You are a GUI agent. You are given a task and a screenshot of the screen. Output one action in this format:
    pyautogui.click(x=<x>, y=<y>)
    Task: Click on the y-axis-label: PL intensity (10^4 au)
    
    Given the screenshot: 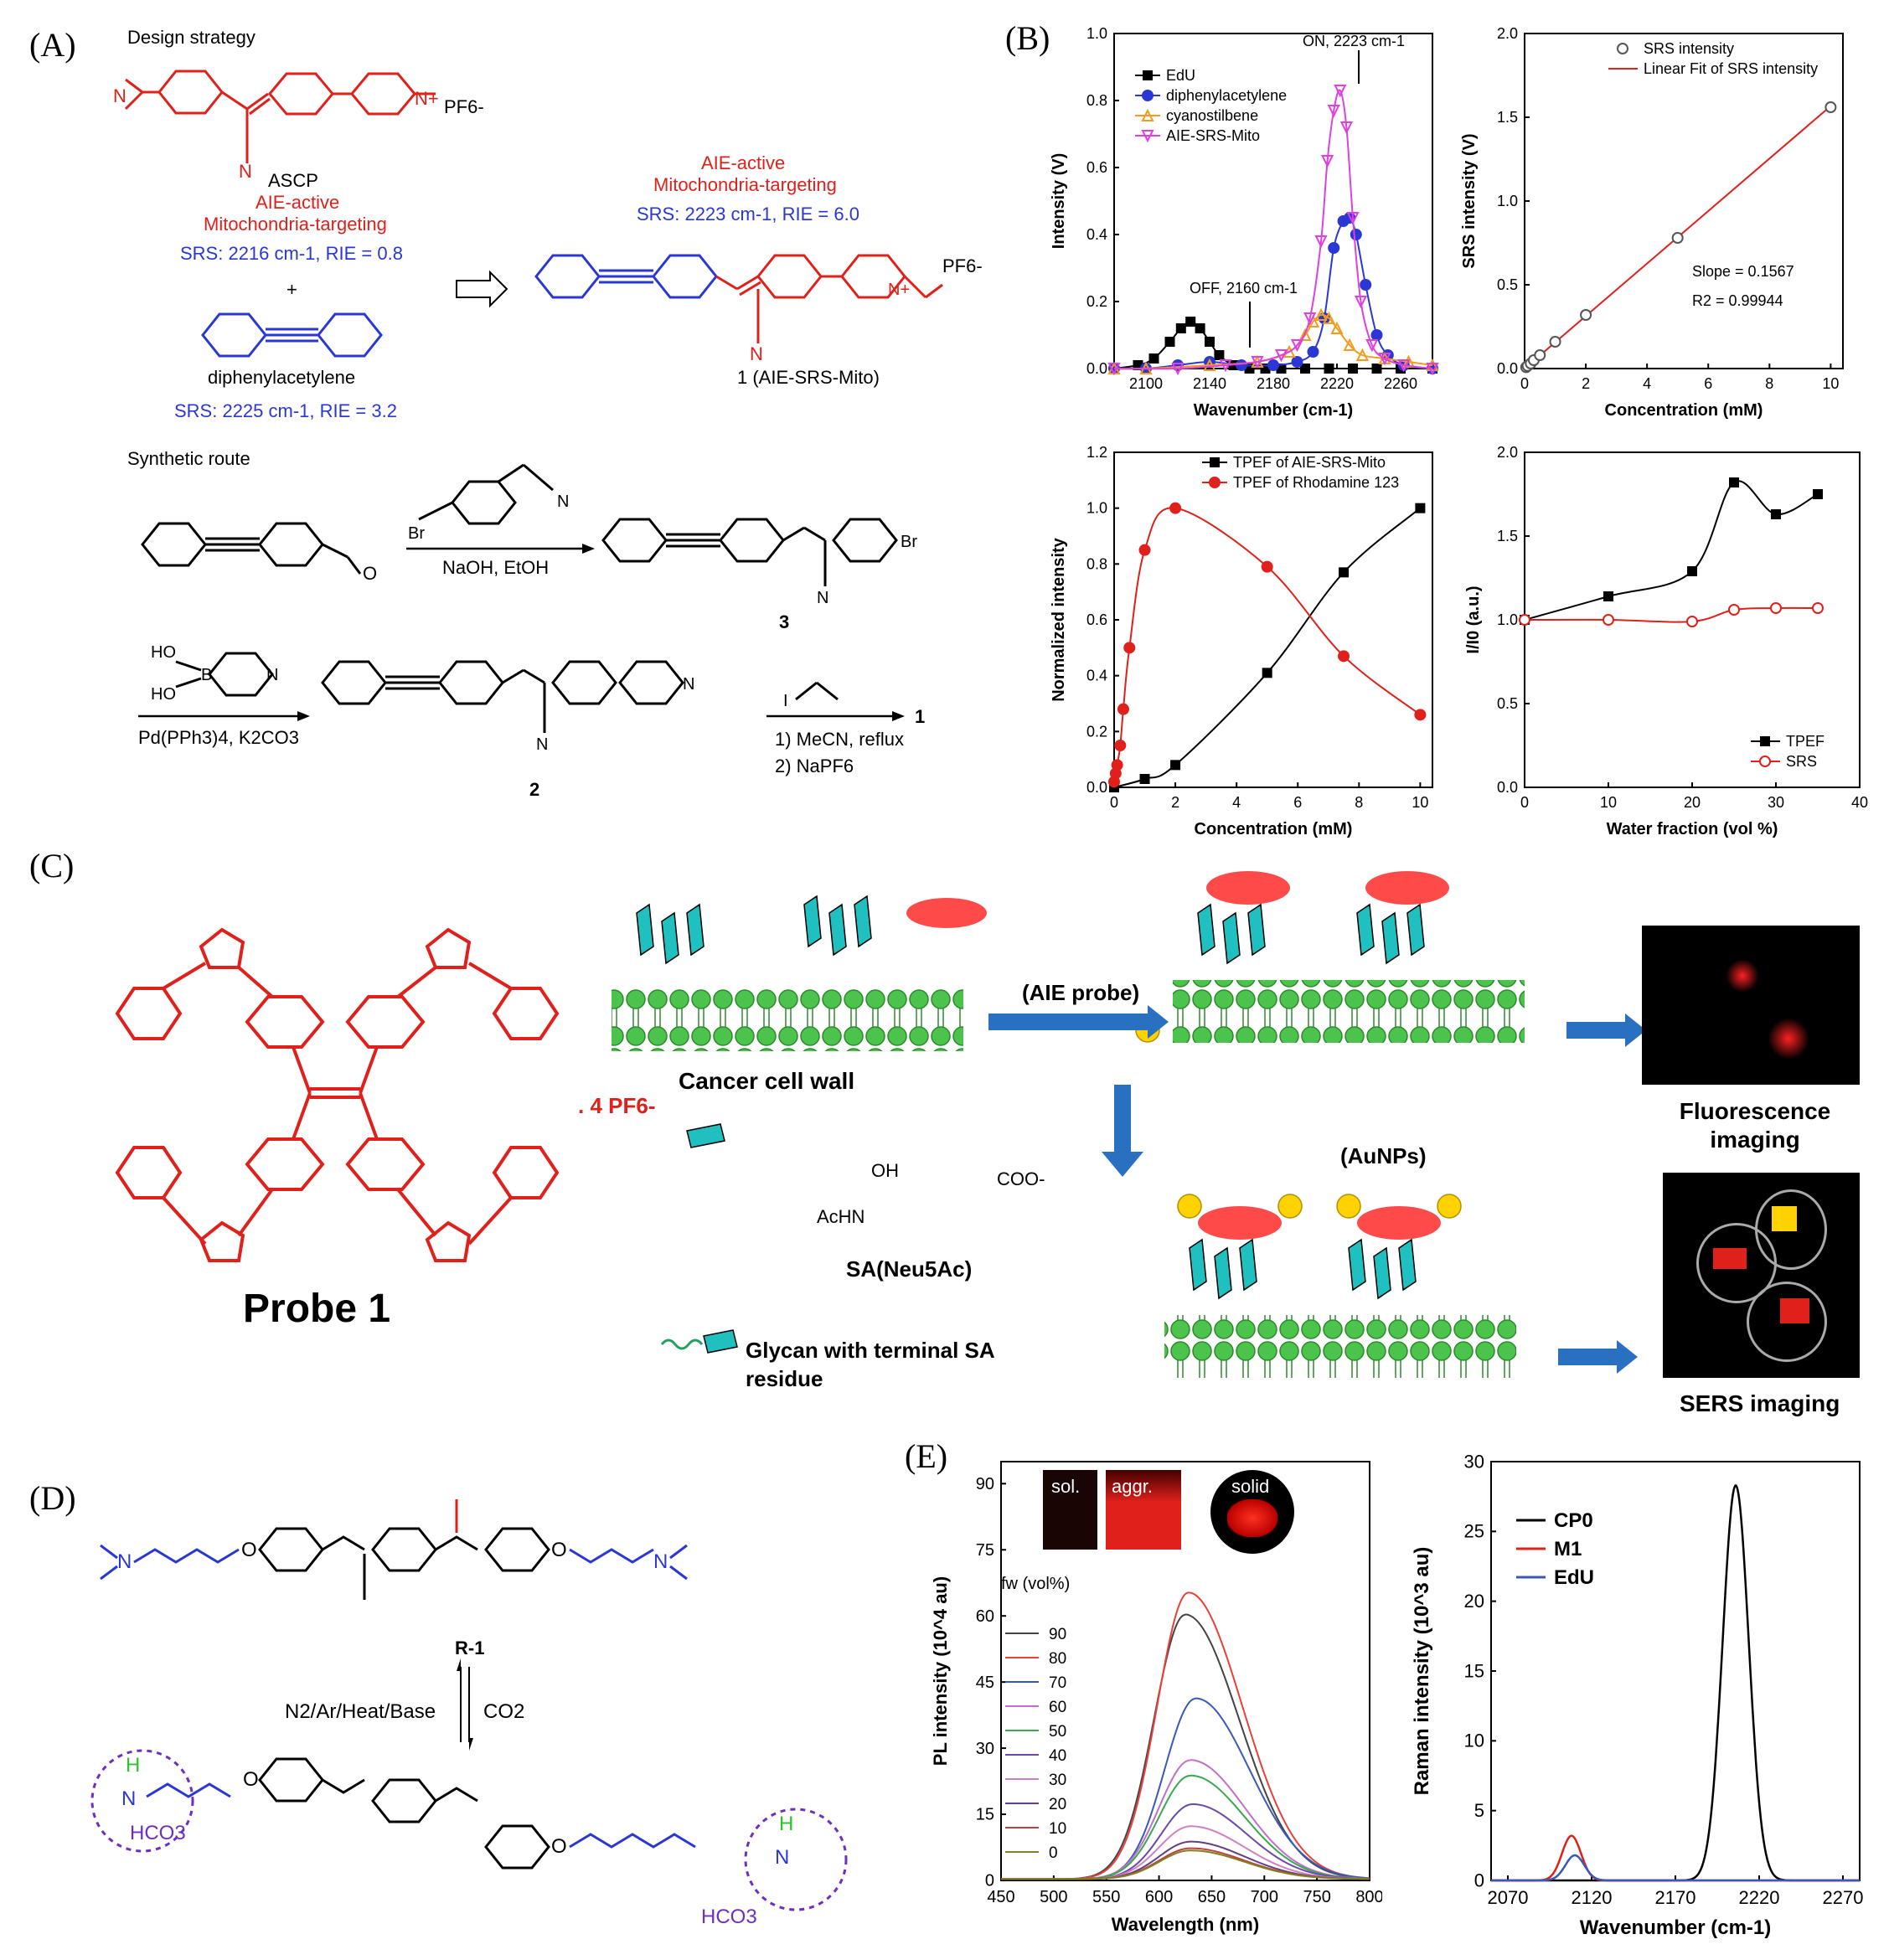 What is the action you would take?
    pyautogui.click(x=941, y=1671)
    